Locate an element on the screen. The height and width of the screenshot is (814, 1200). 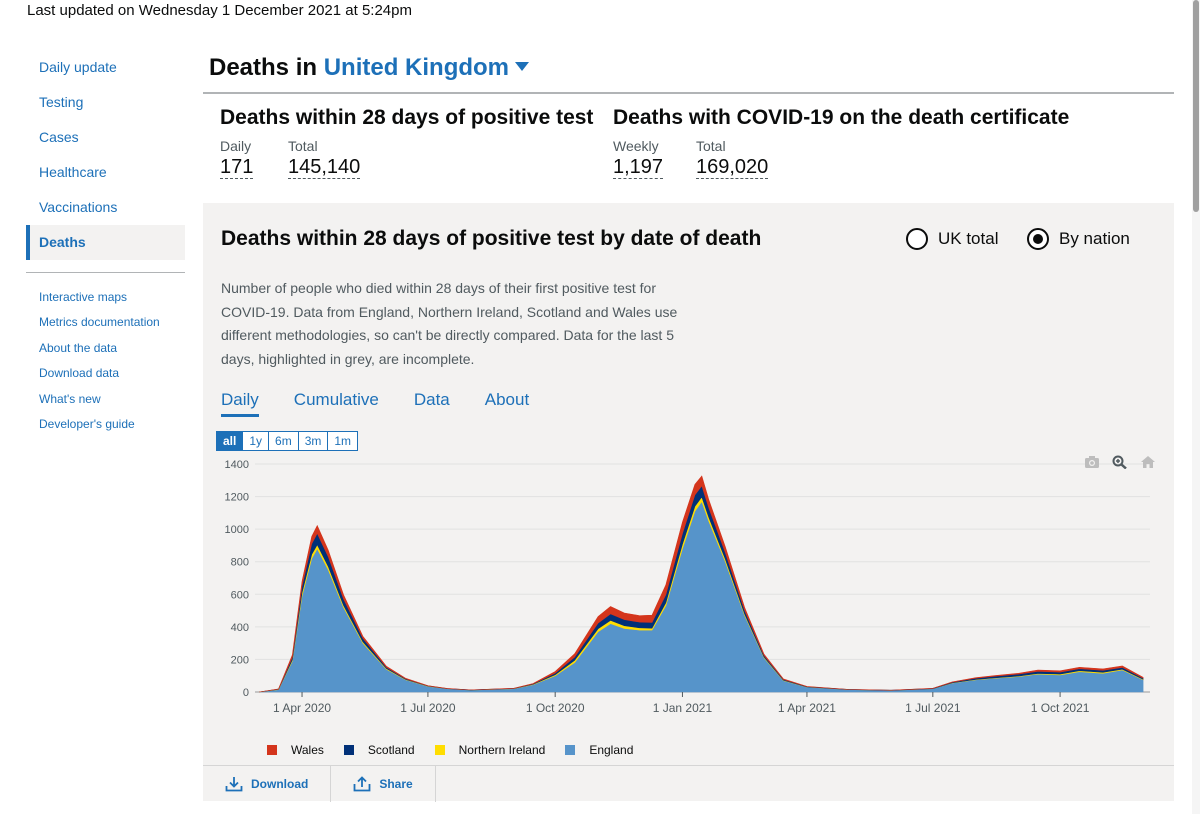
headline-within-28-days-title: Deaths within 28 days of positive test is located at coordinates (407, 117).